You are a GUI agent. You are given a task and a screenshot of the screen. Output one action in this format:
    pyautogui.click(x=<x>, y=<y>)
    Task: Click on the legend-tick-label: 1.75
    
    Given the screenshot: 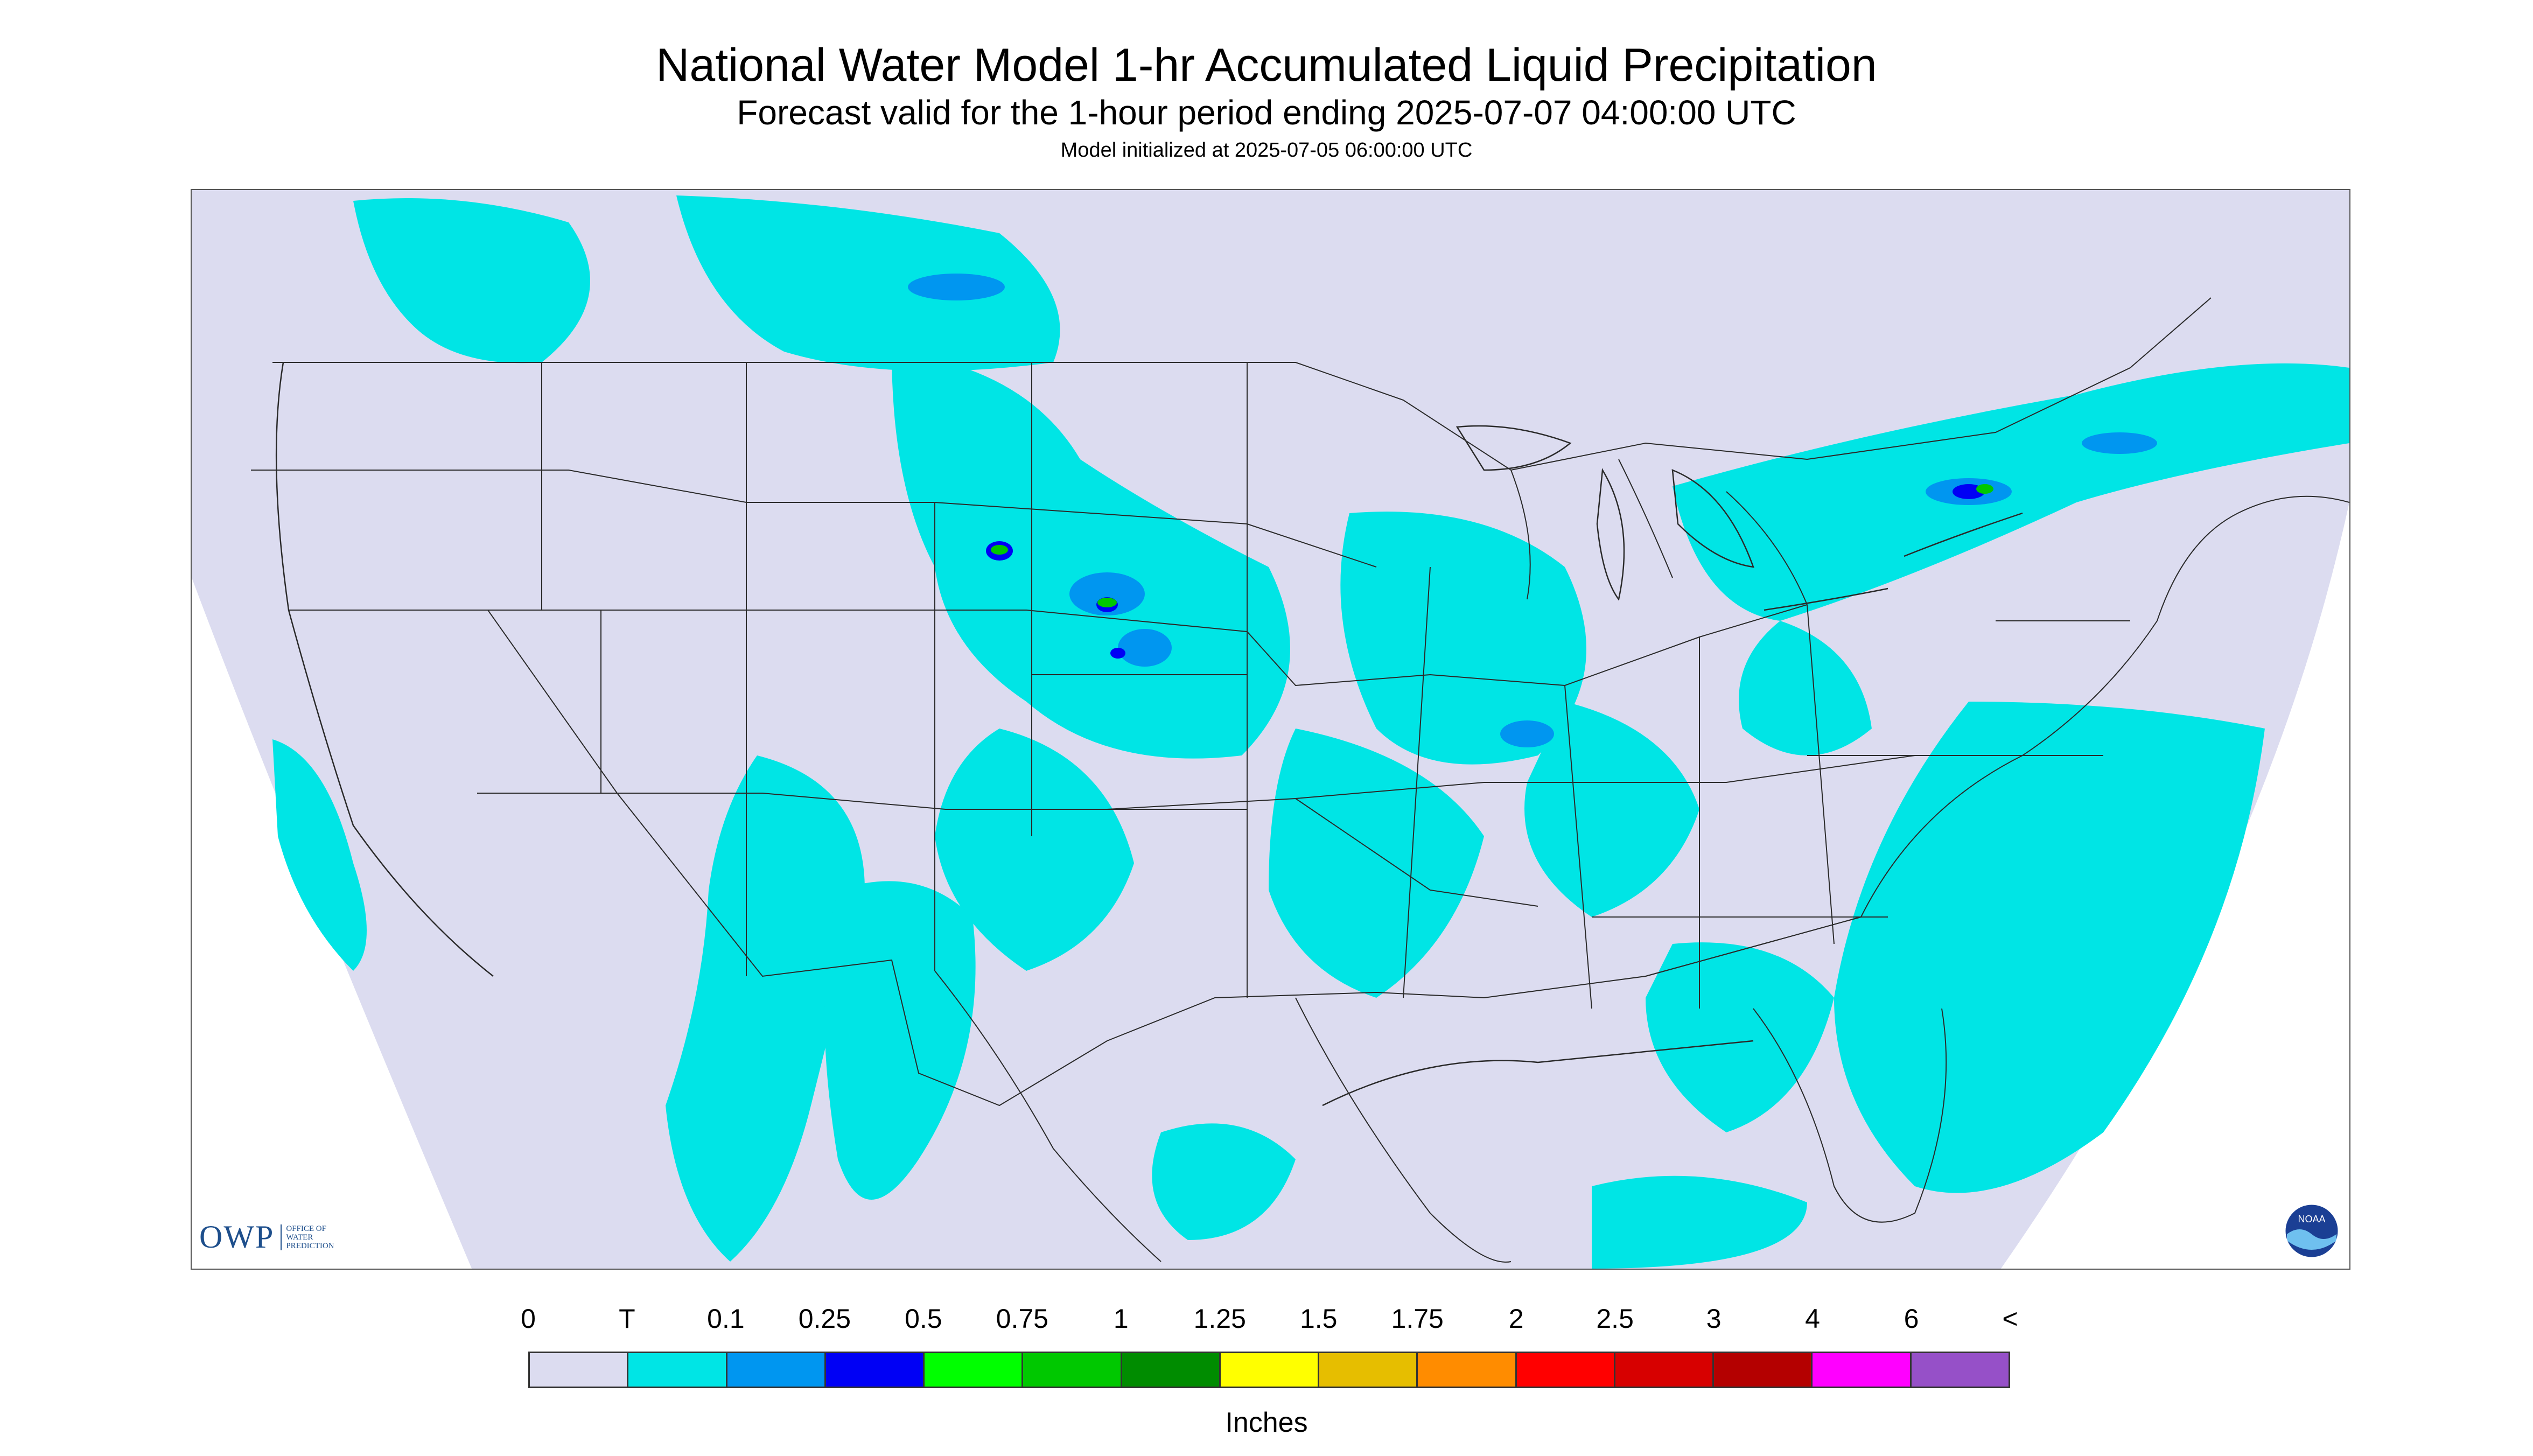 What is the action you would take?
    pyautogui.click(x=1418, y=1319)
    